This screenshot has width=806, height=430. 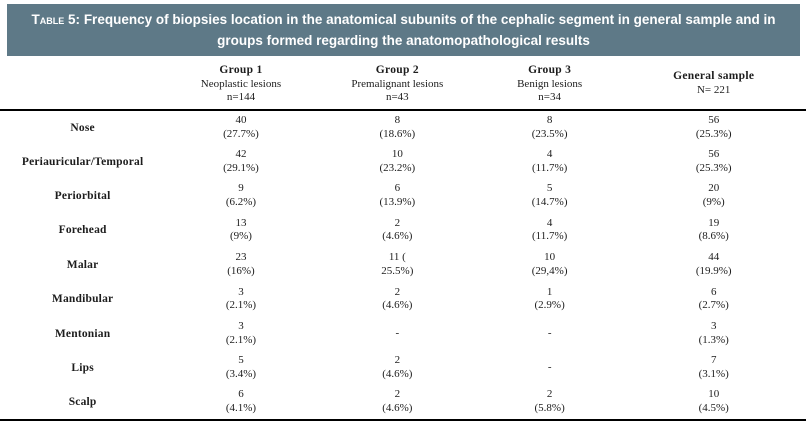 What do you see at coordinates (241, 196) in the screenshot?
I see `data-cell: 9 (6.2%)` at bounding box center [241, 196].